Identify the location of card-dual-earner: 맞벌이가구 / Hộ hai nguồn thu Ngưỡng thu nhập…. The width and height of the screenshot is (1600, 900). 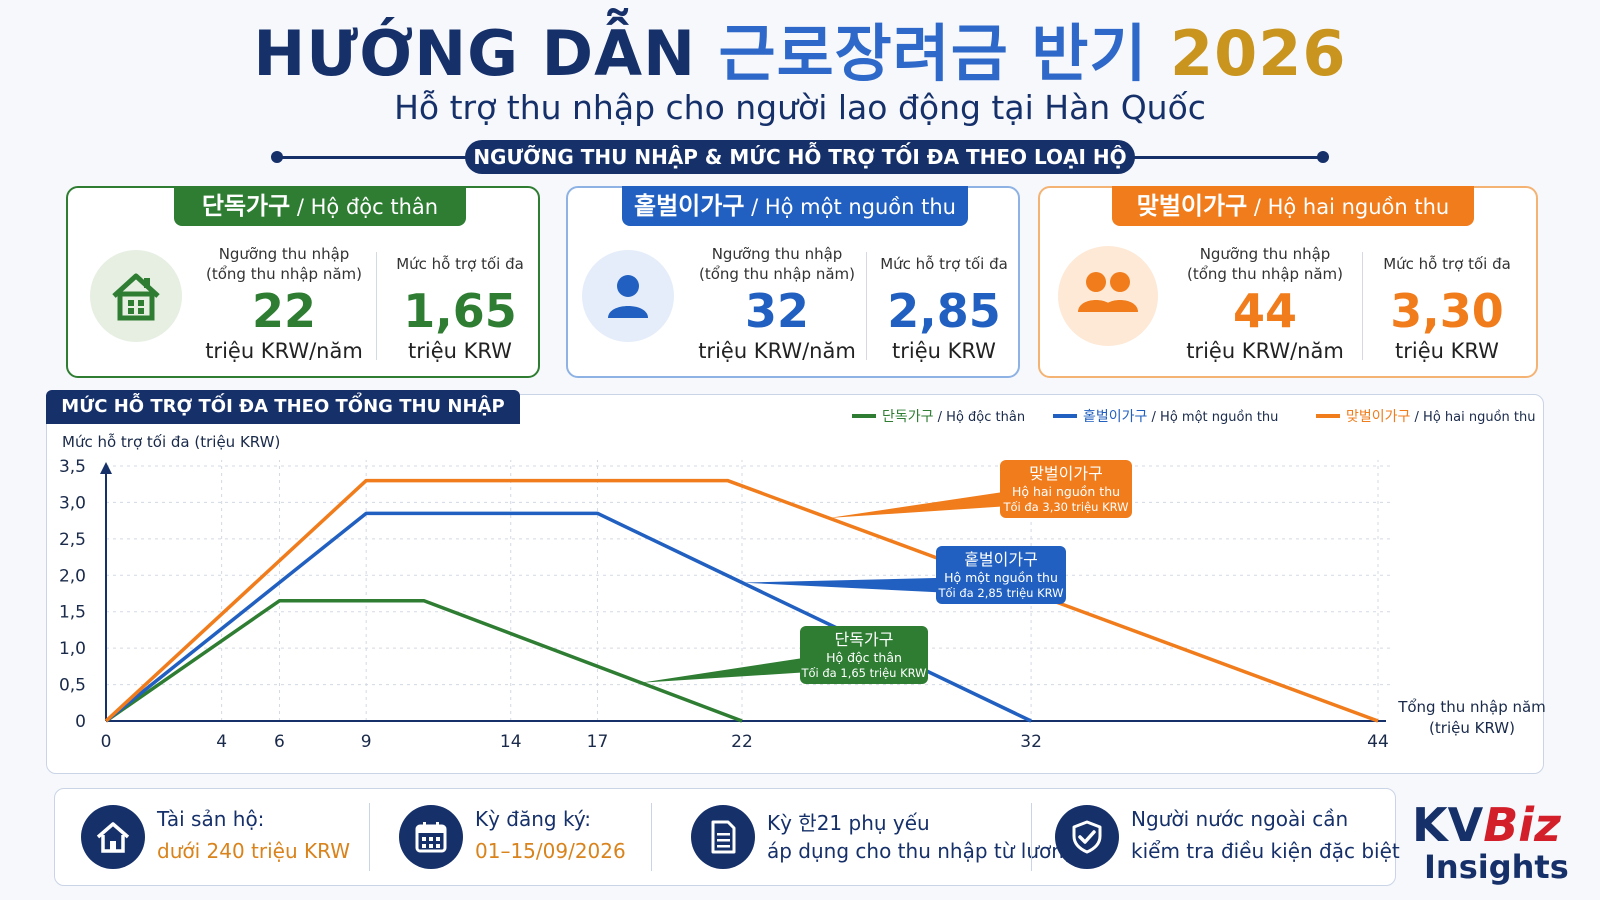
(1288, 282).